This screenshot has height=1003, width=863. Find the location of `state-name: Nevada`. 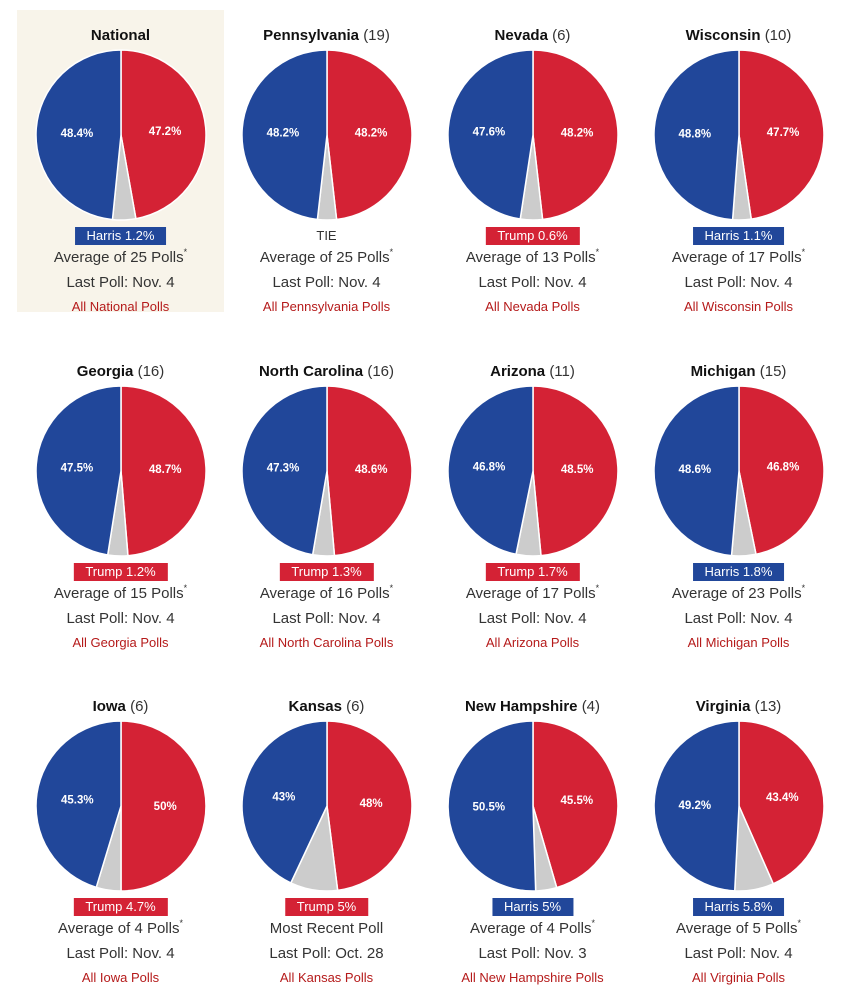

state-name: Nevada is located at coordinates (521, 35).